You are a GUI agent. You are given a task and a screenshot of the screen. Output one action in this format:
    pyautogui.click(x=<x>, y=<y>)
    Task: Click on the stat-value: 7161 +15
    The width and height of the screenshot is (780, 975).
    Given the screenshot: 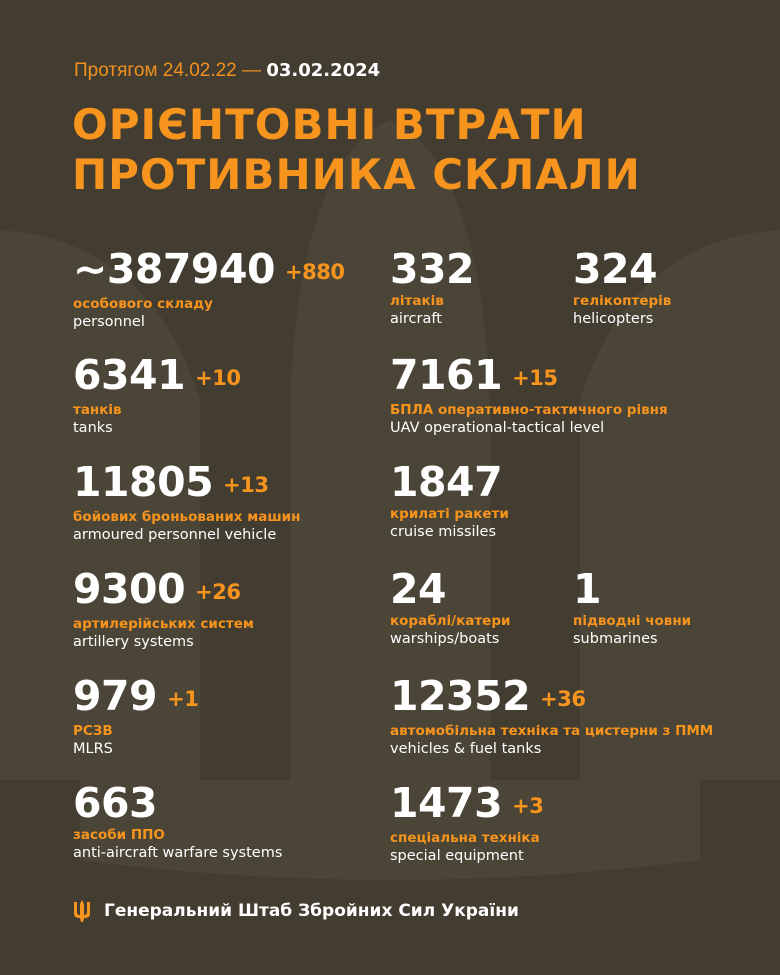 What is the action you would take?
    pyautogui.click(x=529, y=376)
    